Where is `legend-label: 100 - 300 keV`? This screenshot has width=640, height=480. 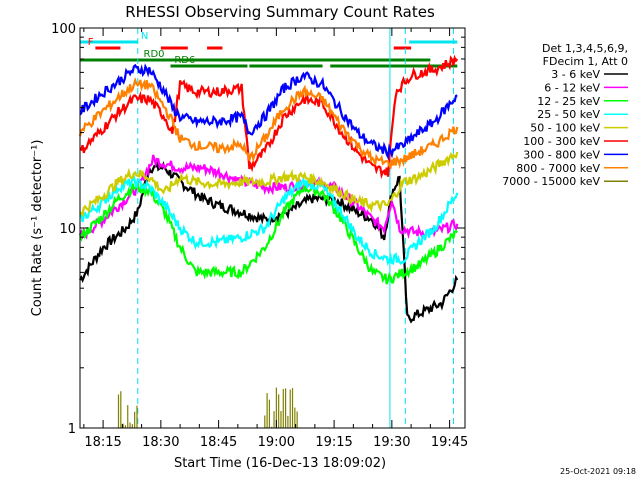
legend-label: 100 - 300 keV is located at coordinates (561, 141).